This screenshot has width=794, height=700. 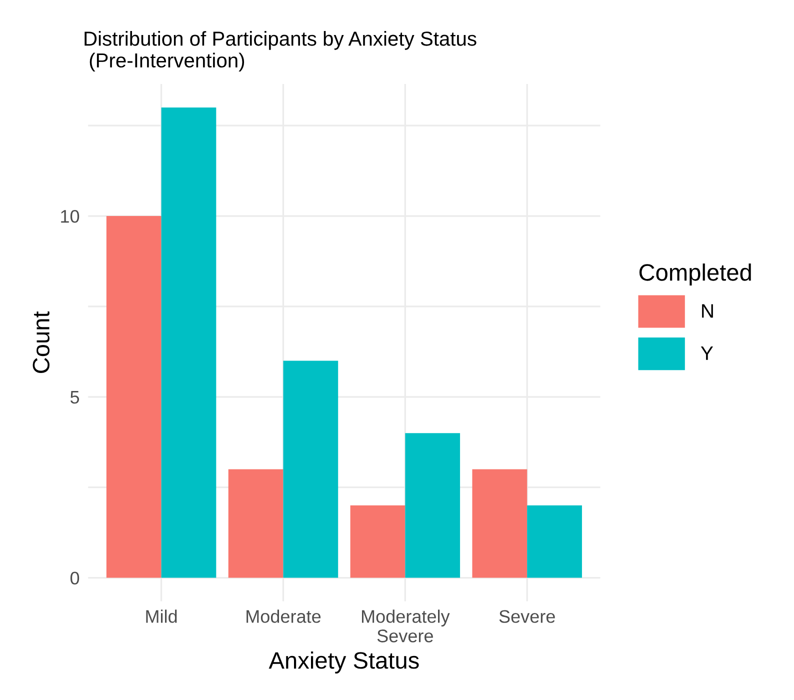 I want to click on x-tick-label: Mild, so click(x=161, y=616).